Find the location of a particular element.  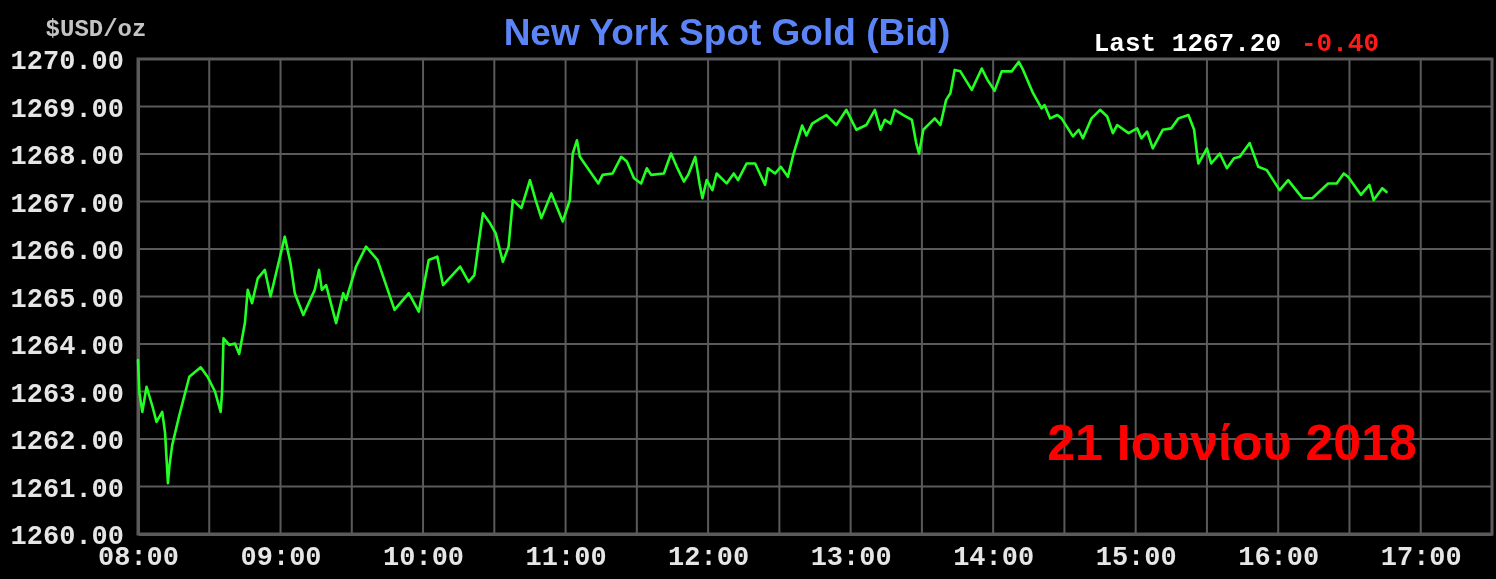

y-axis-title: $USD/oz is located at coordinates (96, 29).